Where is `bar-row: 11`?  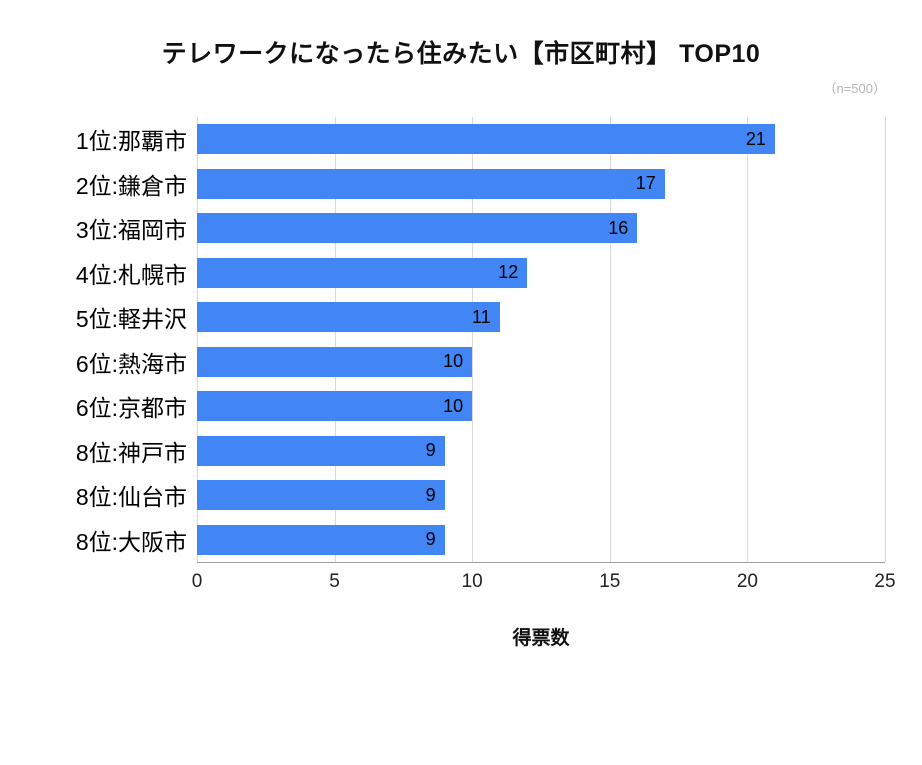 bar-row: 11 is located at coordinates (541, 317).